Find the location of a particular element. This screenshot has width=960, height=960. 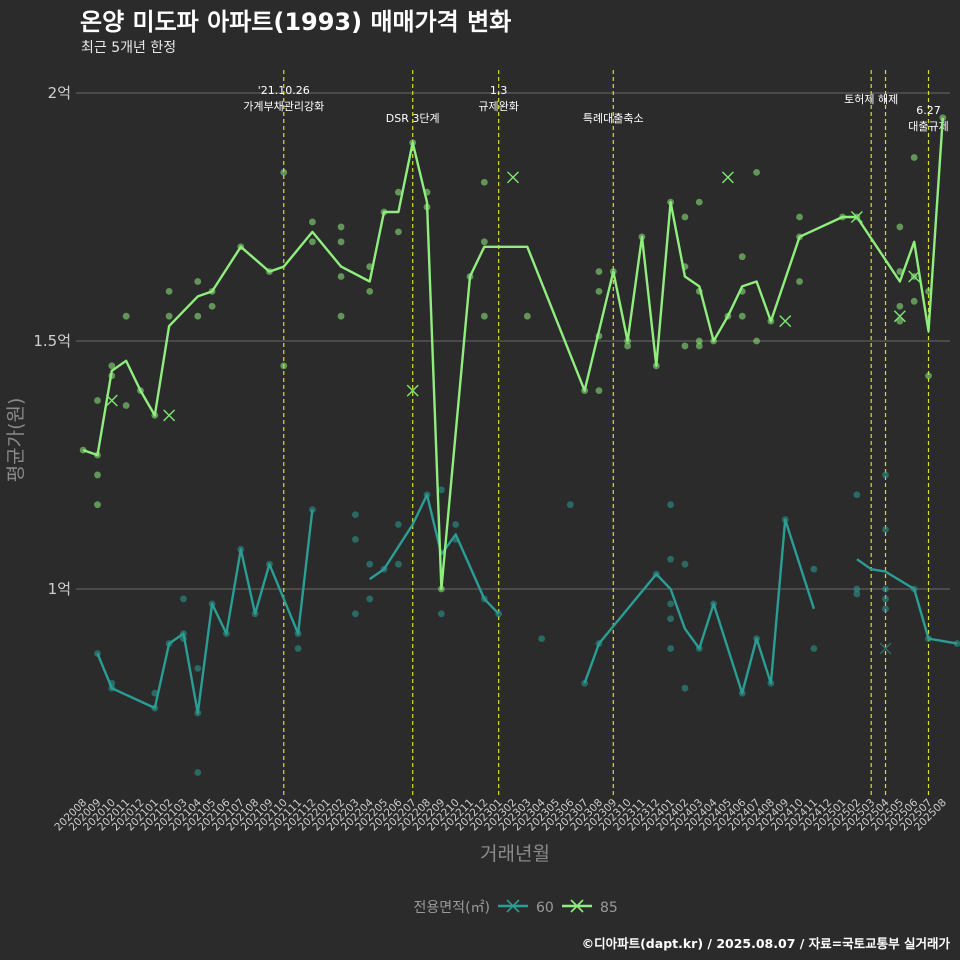

policy-annotation-text: 규제완화 is located at coordinates (498, 106).